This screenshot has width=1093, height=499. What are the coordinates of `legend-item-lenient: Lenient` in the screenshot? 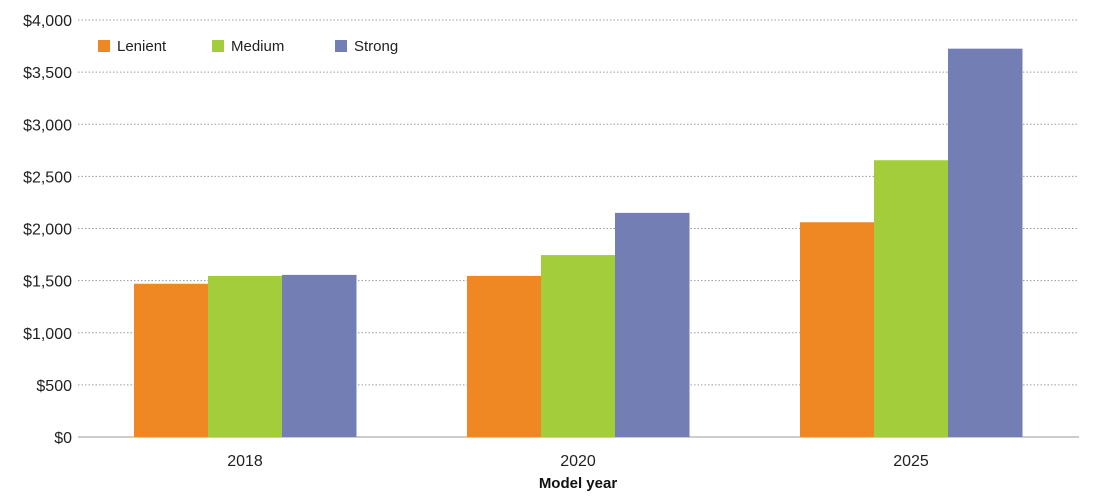 It's located at (132, 46).